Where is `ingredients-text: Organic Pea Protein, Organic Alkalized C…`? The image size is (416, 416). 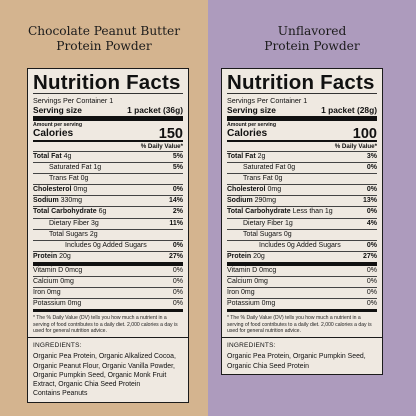 ingredients-text: Organic Pea Protein, Organic Alkalized C… is located at coordinates (104, 371).